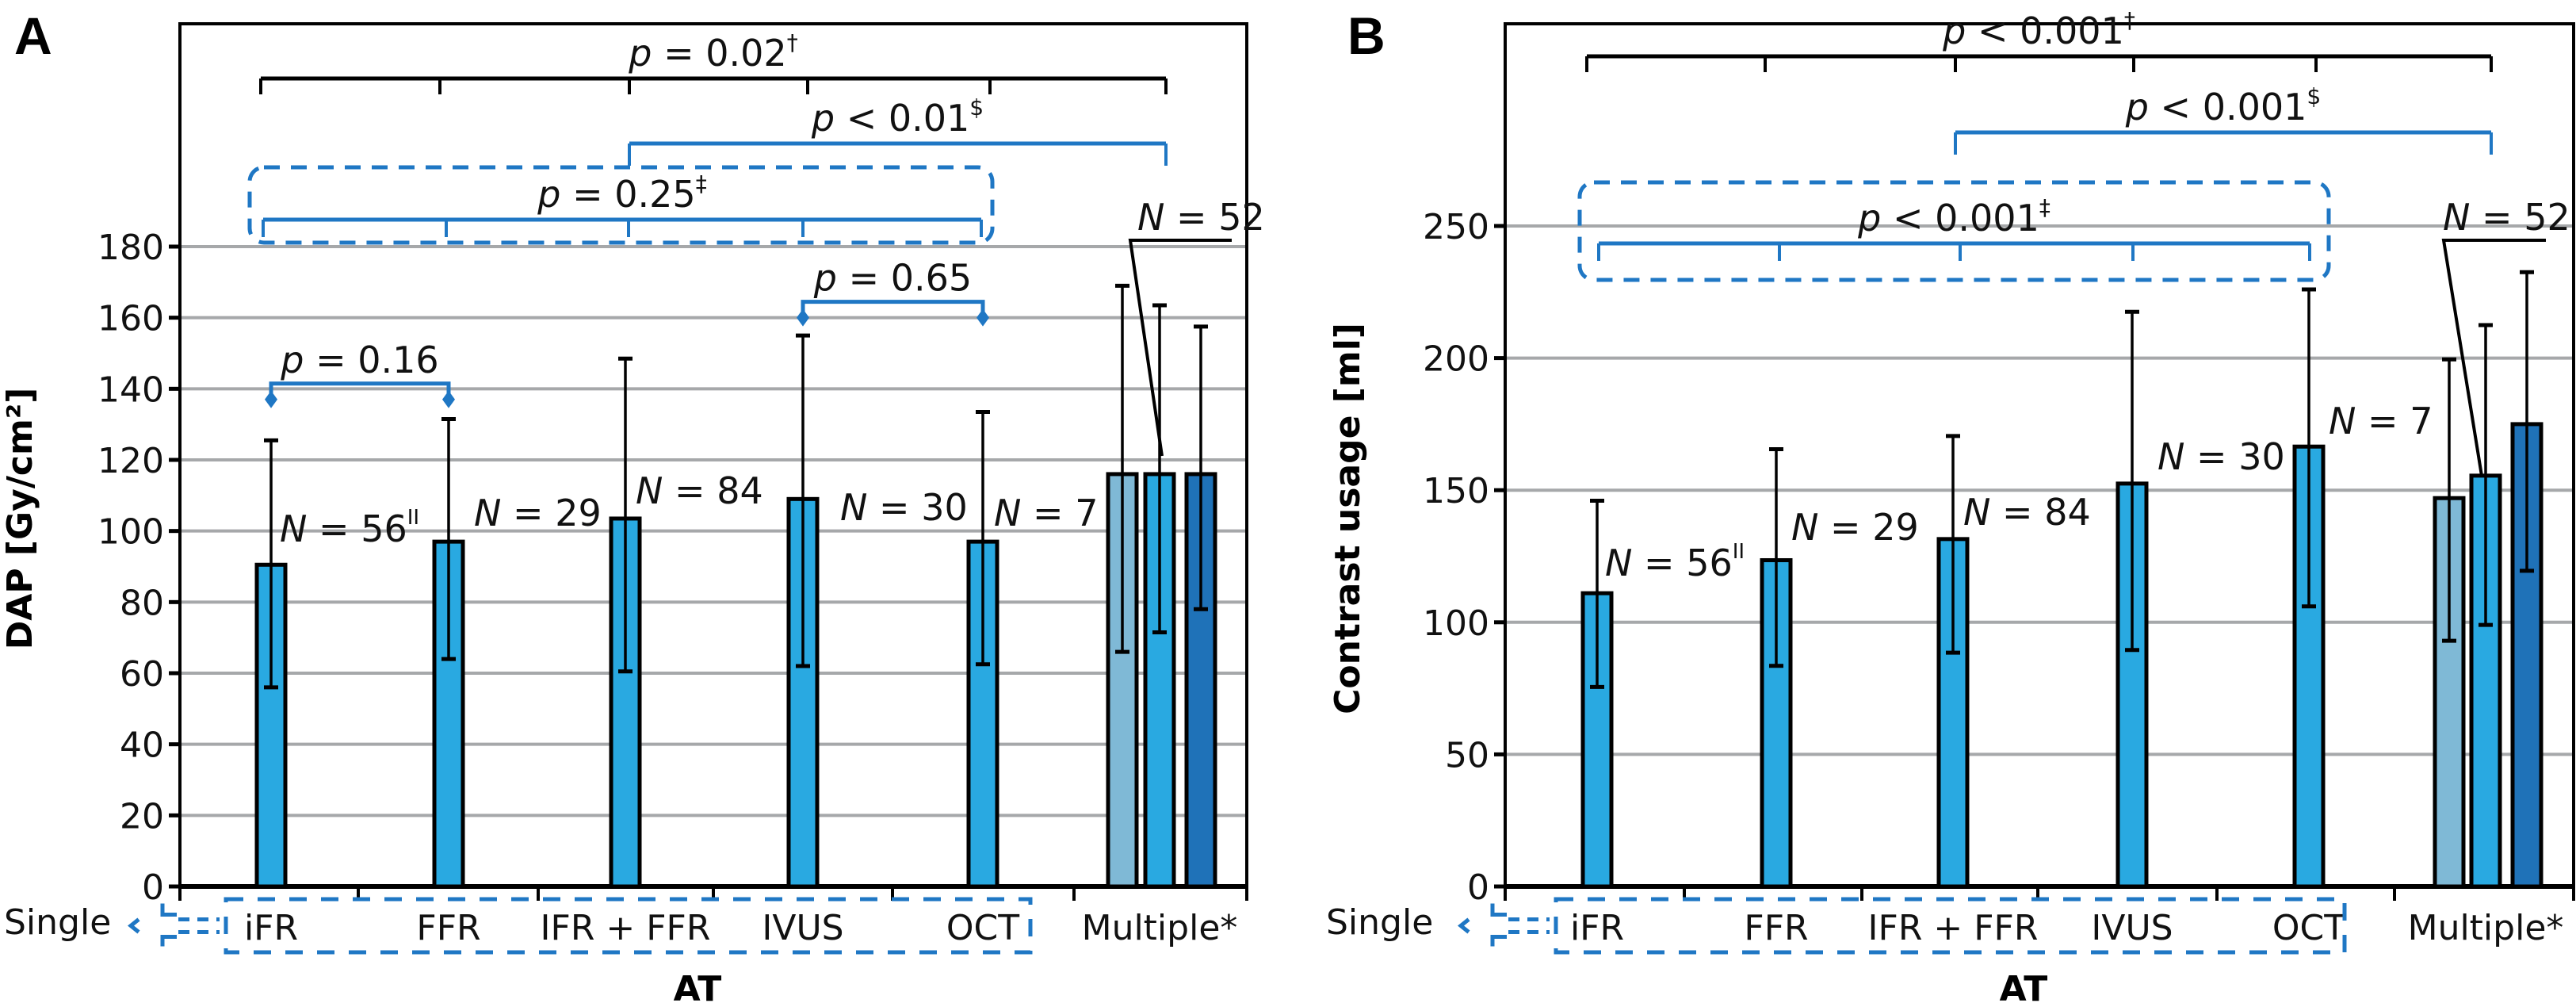 The image size is (2576, 1007). Describe the element at coordinates (57, 922) in the screenshot. I see `single-legend-label: Single` at that location.